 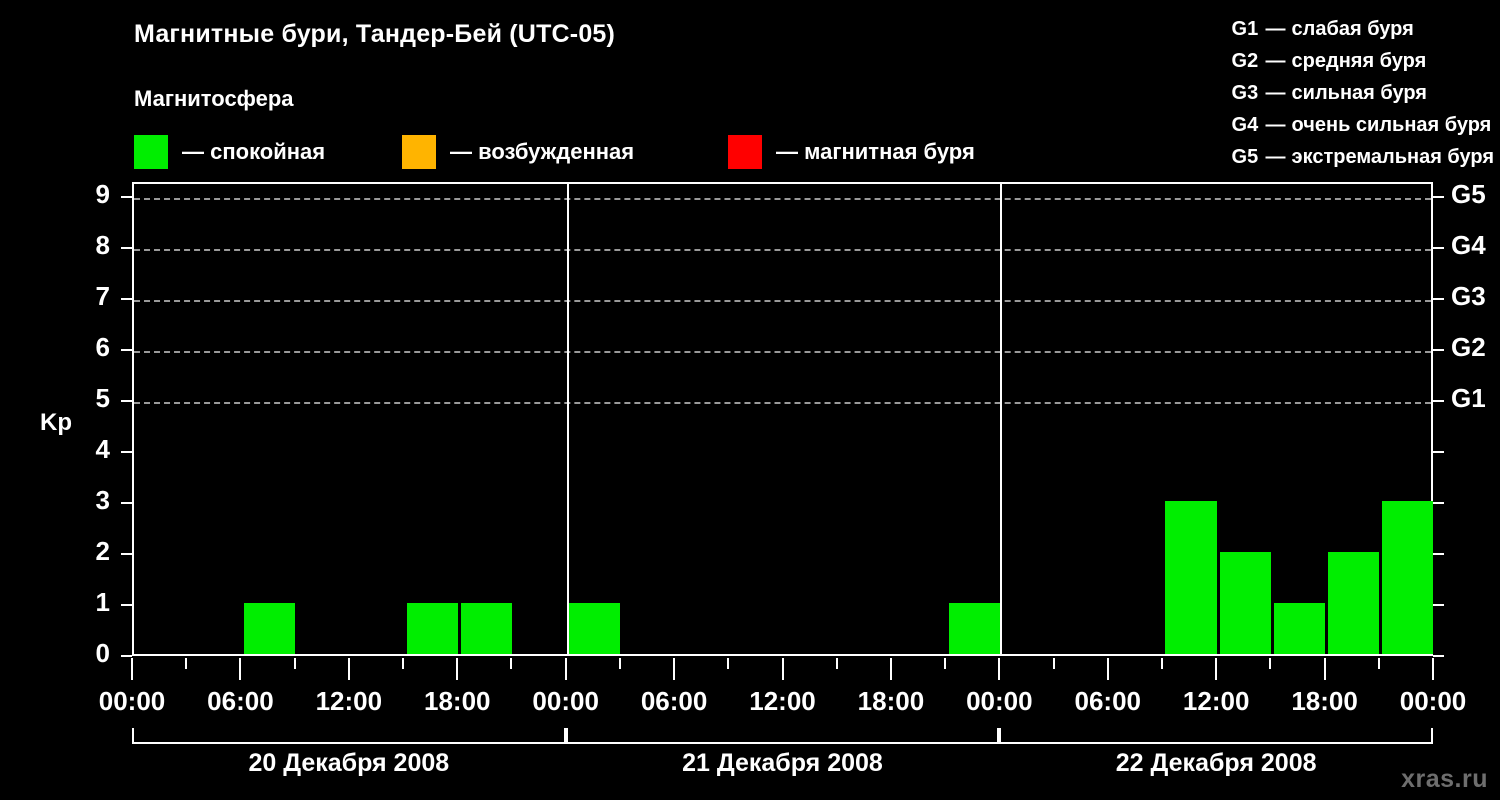 I want to click on y-tick-label-8: 8, so click(x=102, y=245).